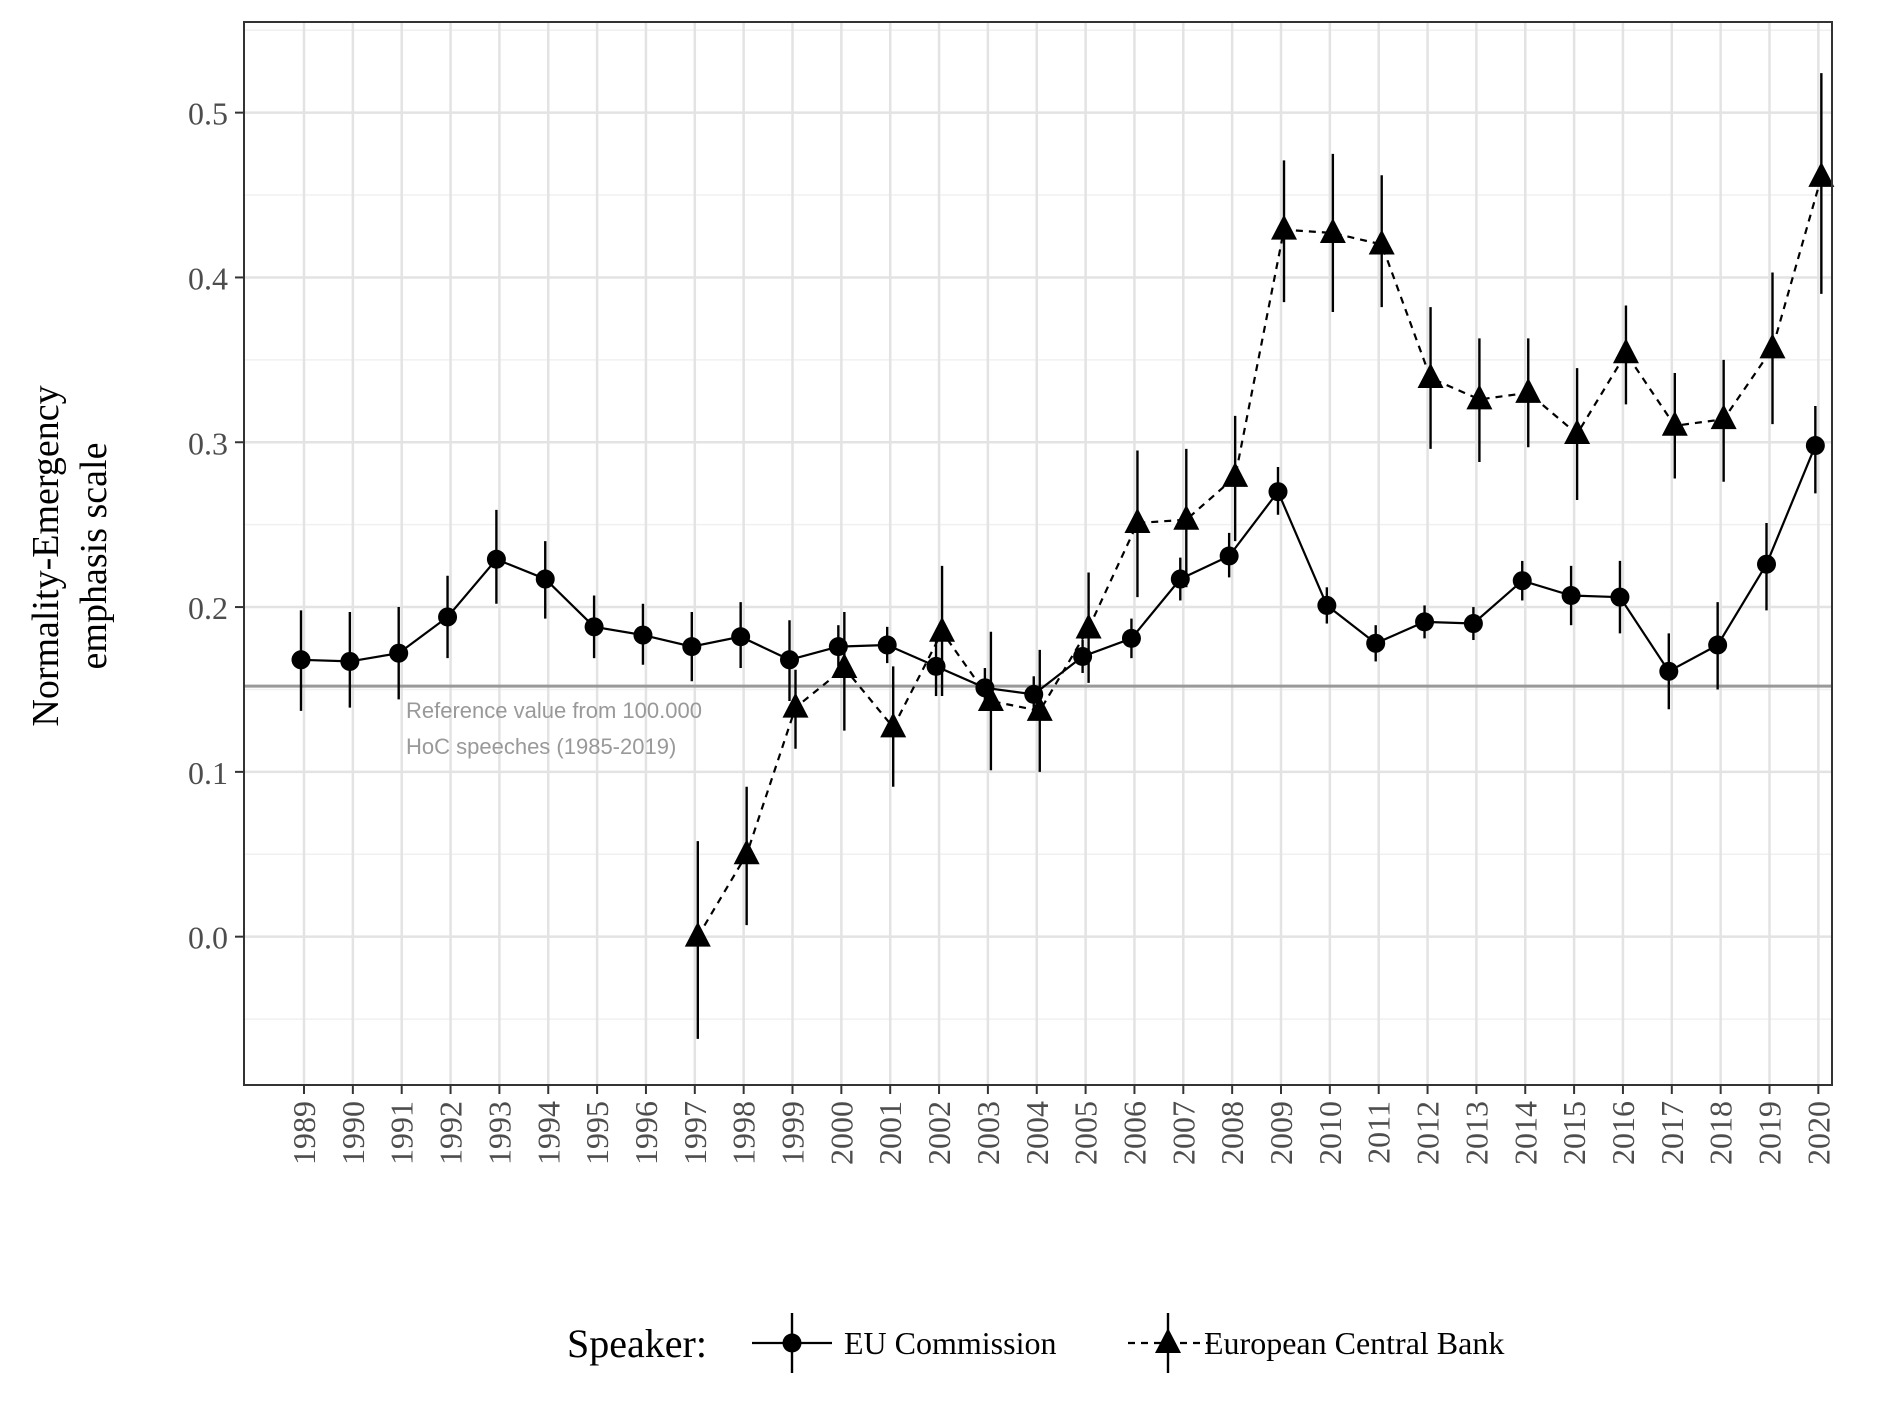 This screenshot has width=1889, height=1422. I want to click on x-axis-tick-label: 2020, so click(1818, 1133).